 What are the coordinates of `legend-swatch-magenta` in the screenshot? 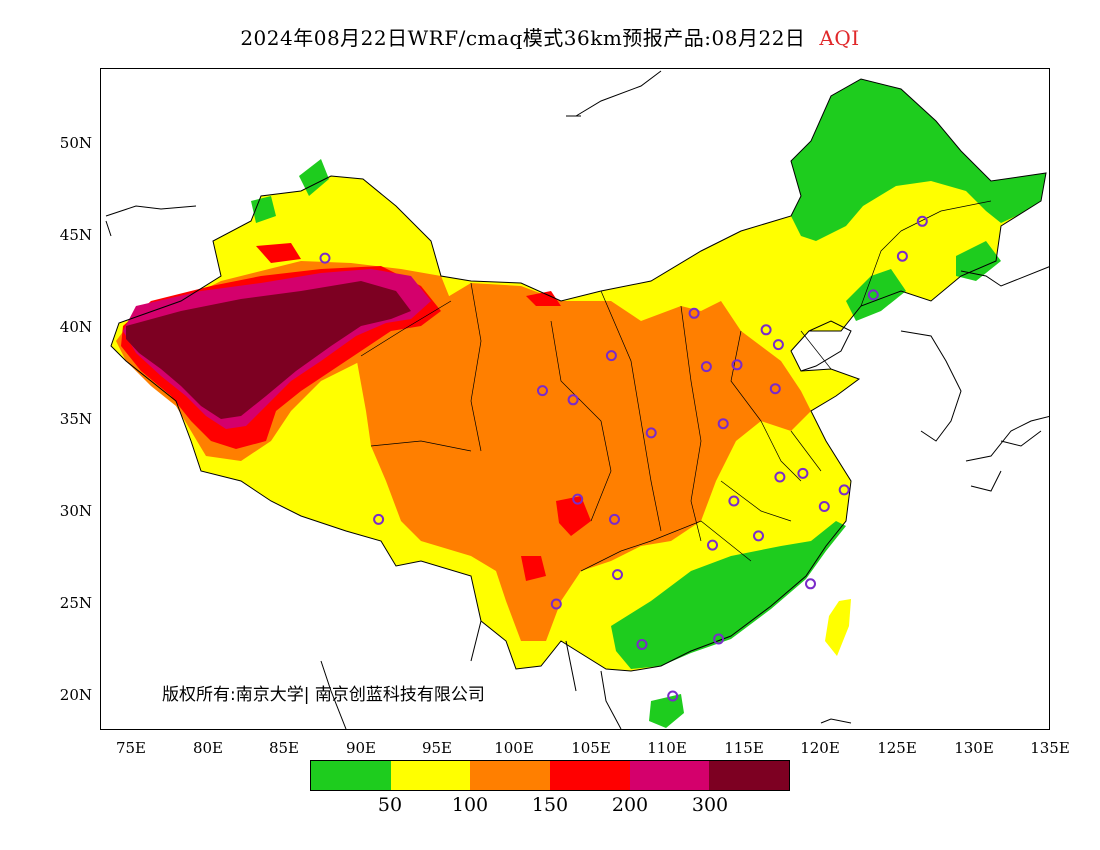 It's located at (669, 775).